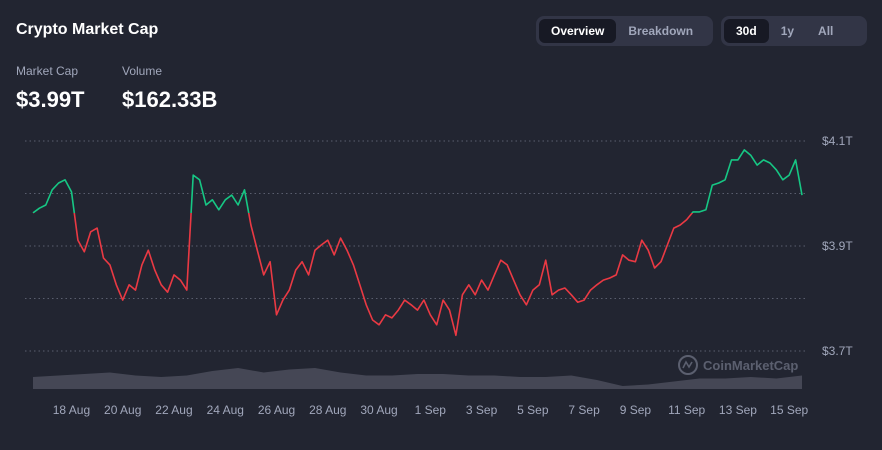 This screenshot has width=882, height=450. What do you see at coordinates (225, 410) in the screenshot?
I see `x-tick-label: 24 Aug` at bounding box center [225, 410].